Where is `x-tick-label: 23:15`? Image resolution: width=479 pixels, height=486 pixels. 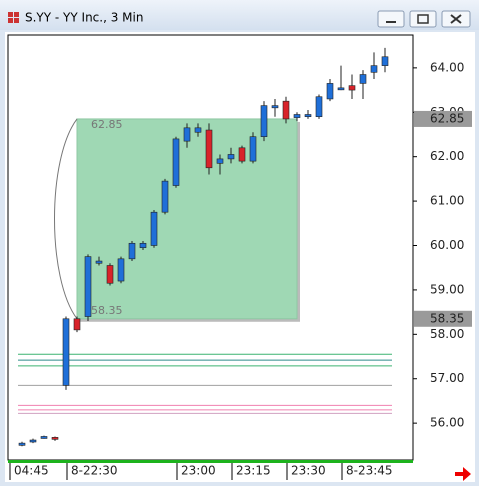 x-tick-label: 23:15 is located at coordinates (253, 471).